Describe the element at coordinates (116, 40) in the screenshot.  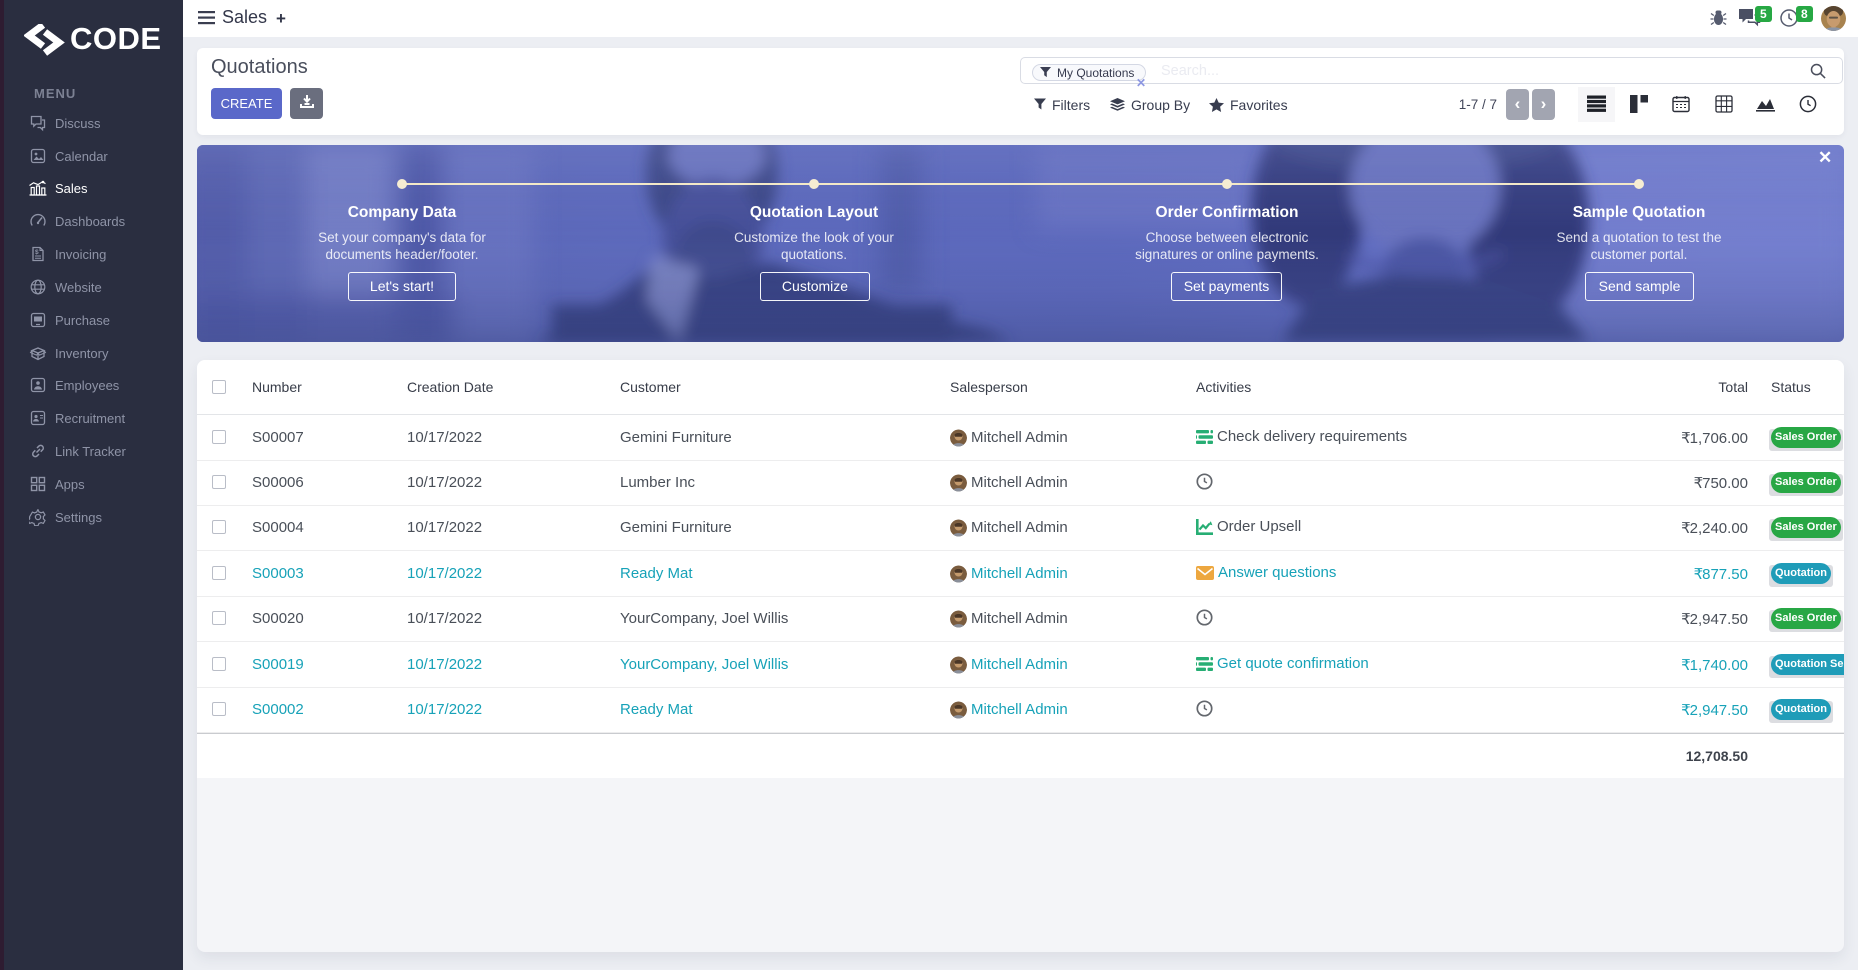
I see `svg-text: CODE` at that location.